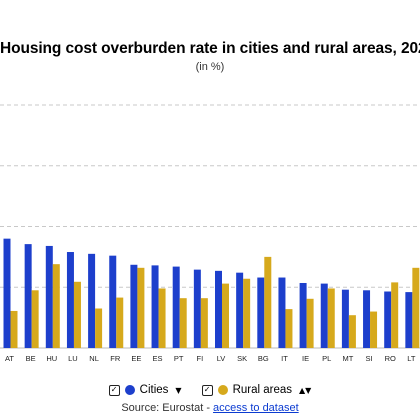  What do you see at coordinates (367, 319) in the screenshot?
I see `bar-cities-si` at bounding box center [367, 319].